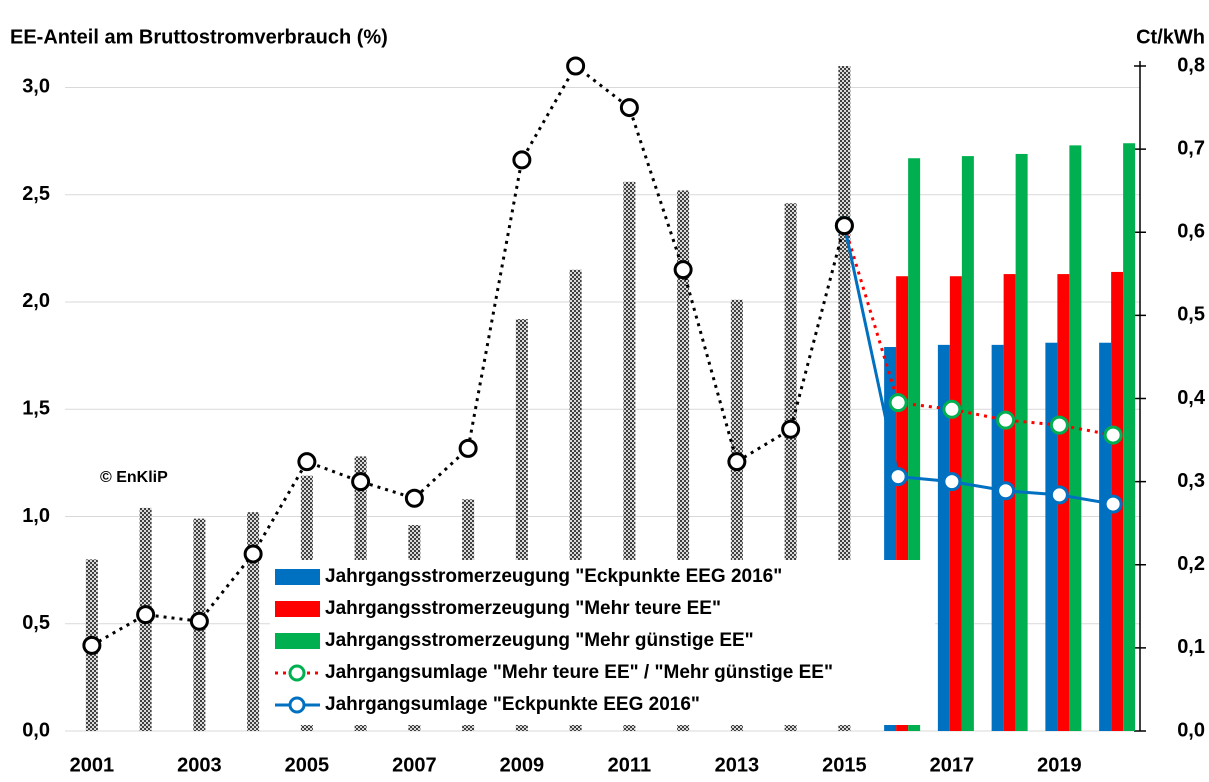 The height and width of the screenshot is (782, 1209). I want to click on y-tick-label: 2,5, so click(36, 194).